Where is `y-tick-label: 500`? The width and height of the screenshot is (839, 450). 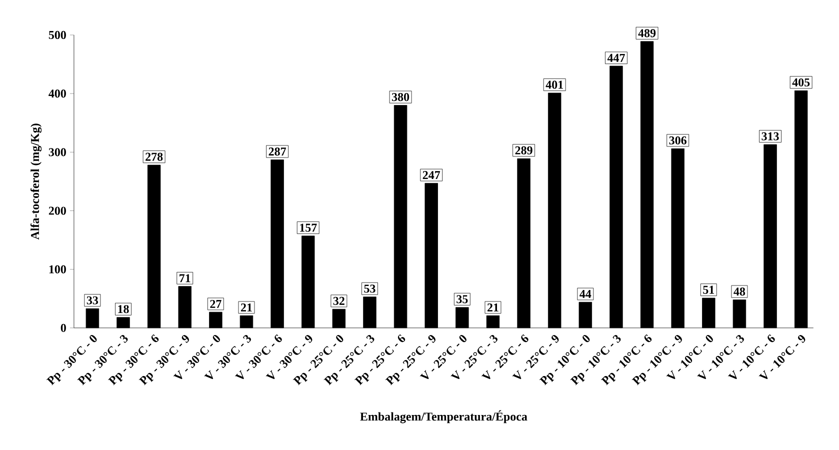 y-tick-label: 500 is located at coordinates (57, 34).